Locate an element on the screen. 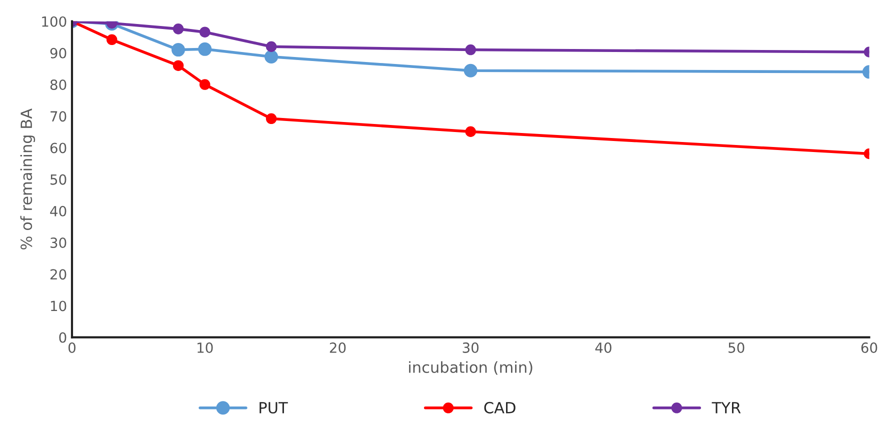 This screenshot has height=427, width=878. y-tick-label: 50 is located at coordinates (58, 179).